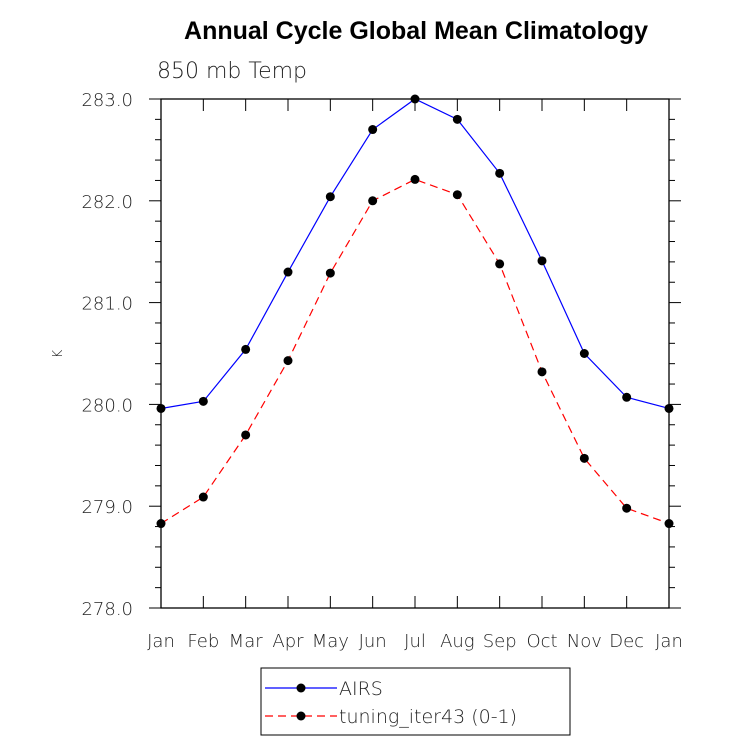  I want to click on x-tick-label: Dec, so click(626, 641).